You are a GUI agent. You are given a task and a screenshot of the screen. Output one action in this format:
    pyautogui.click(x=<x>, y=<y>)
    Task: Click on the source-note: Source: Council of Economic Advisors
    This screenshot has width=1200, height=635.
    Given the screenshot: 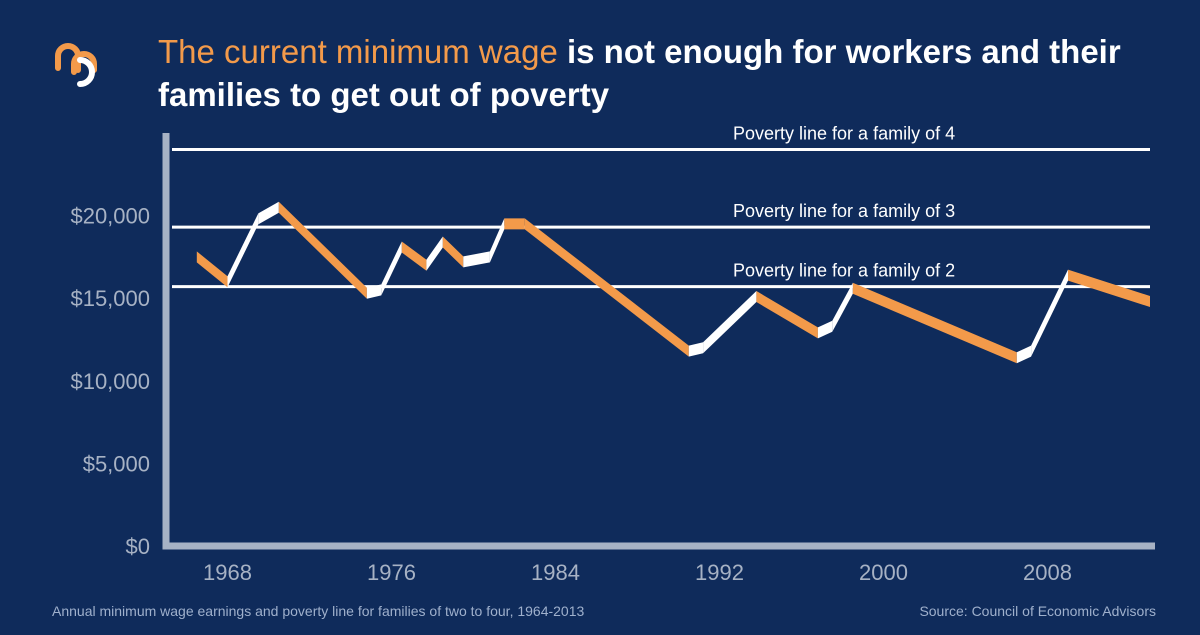 What is the action you would take?
    pyautogui.click(x=1037, y=611)
    